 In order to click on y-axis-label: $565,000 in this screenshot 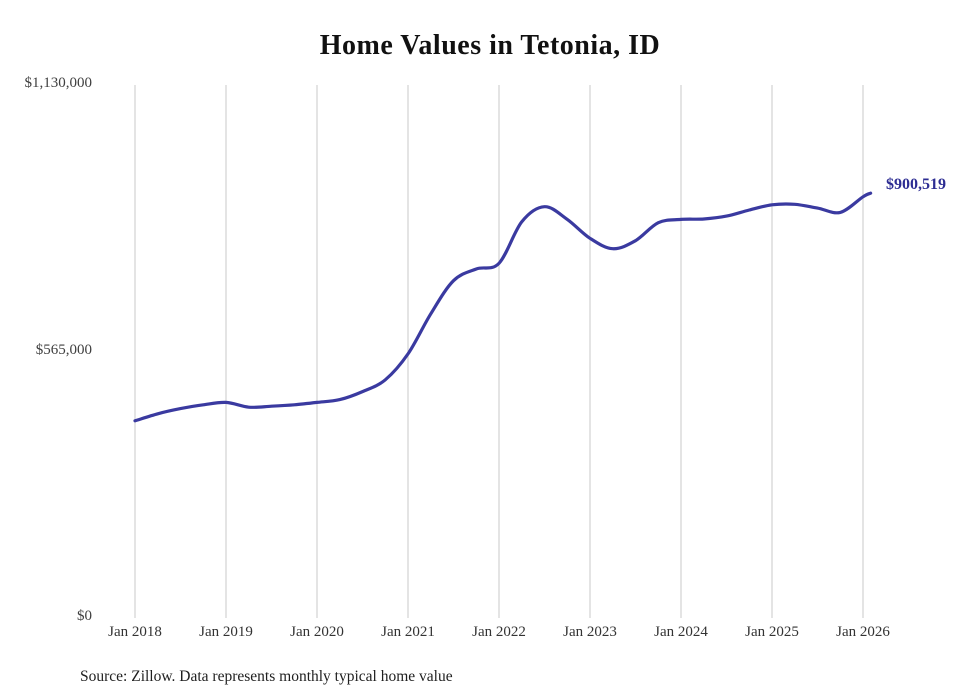, I will do `click(63, 349)`.